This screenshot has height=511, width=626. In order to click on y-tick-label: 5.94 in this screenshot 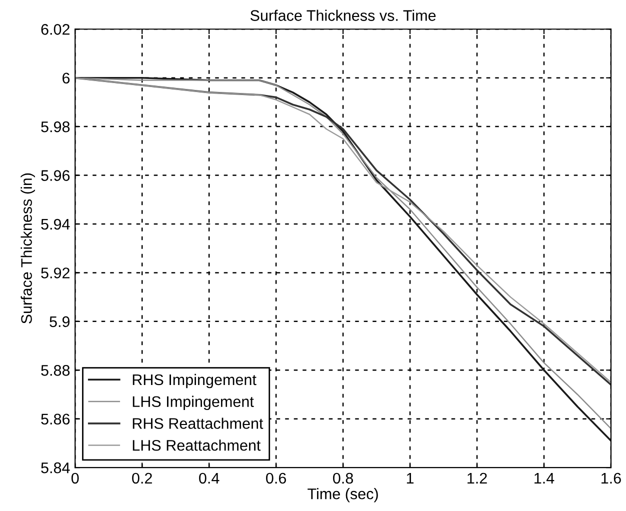, I will do `click(55, 224)`.